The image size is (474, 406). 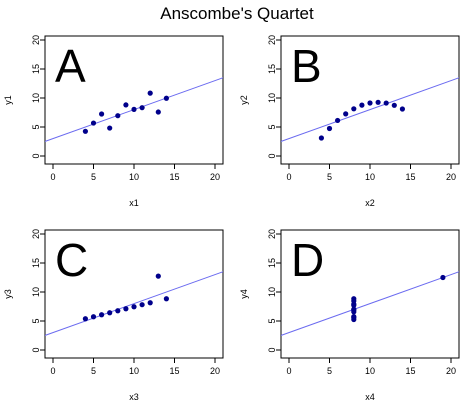 I want to click on x-axis-label: x3, so click(x=134, y=397).